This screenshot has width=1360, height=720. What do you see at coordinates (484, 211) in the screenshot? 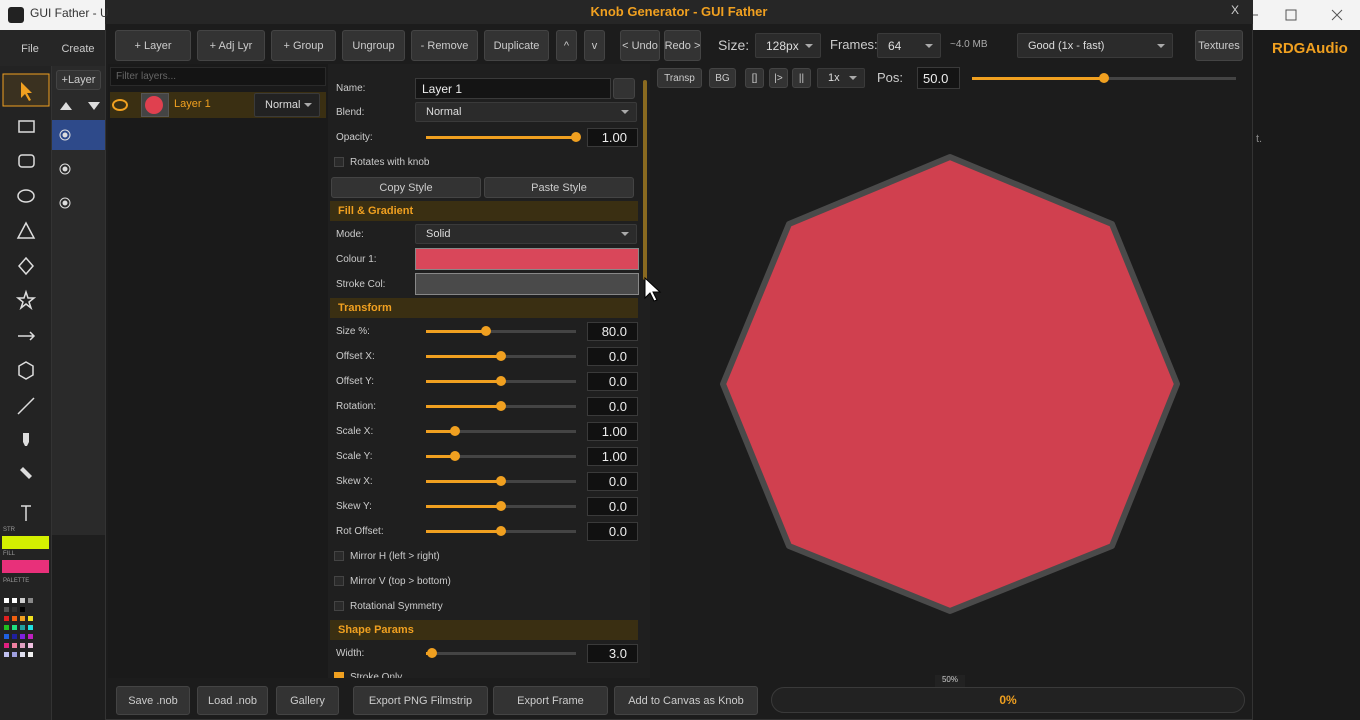
I see `section-header: Fill & Gradient` at bounding box center [484, 211].